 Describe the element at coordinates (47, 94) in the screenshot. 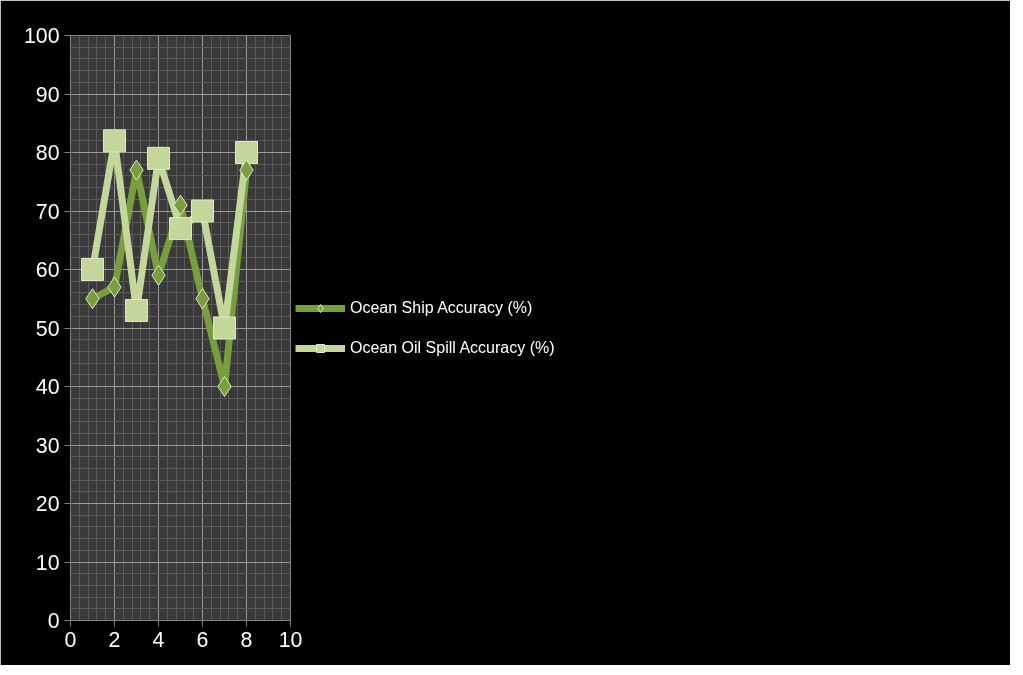

I see `y-tick-label: 90` at that location.